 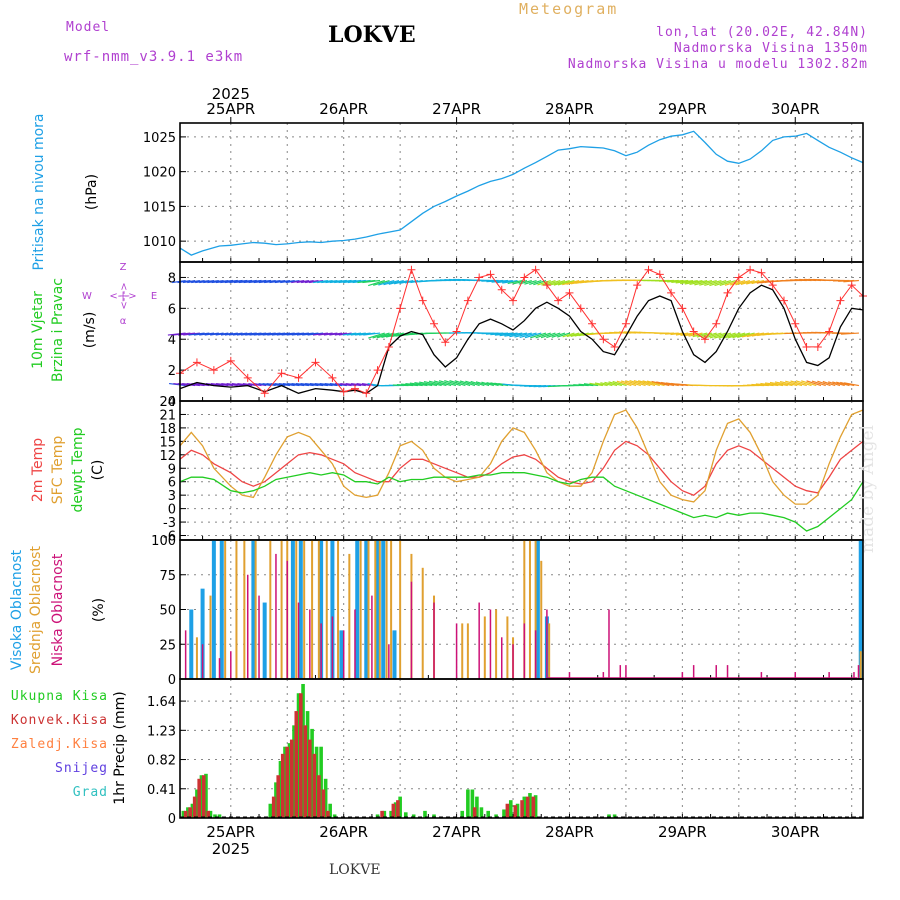 What do you see at coordinates (167, 645) in the screenshot?
I see `y-tick-label: 25` at bounding box center [167, 645].